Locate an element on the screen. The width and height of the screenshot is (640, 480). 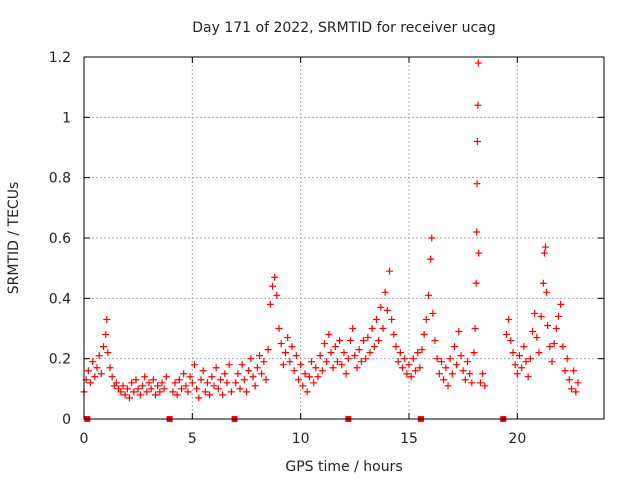
y-tick-label: 0.2 is located at coordinates (60, 360).